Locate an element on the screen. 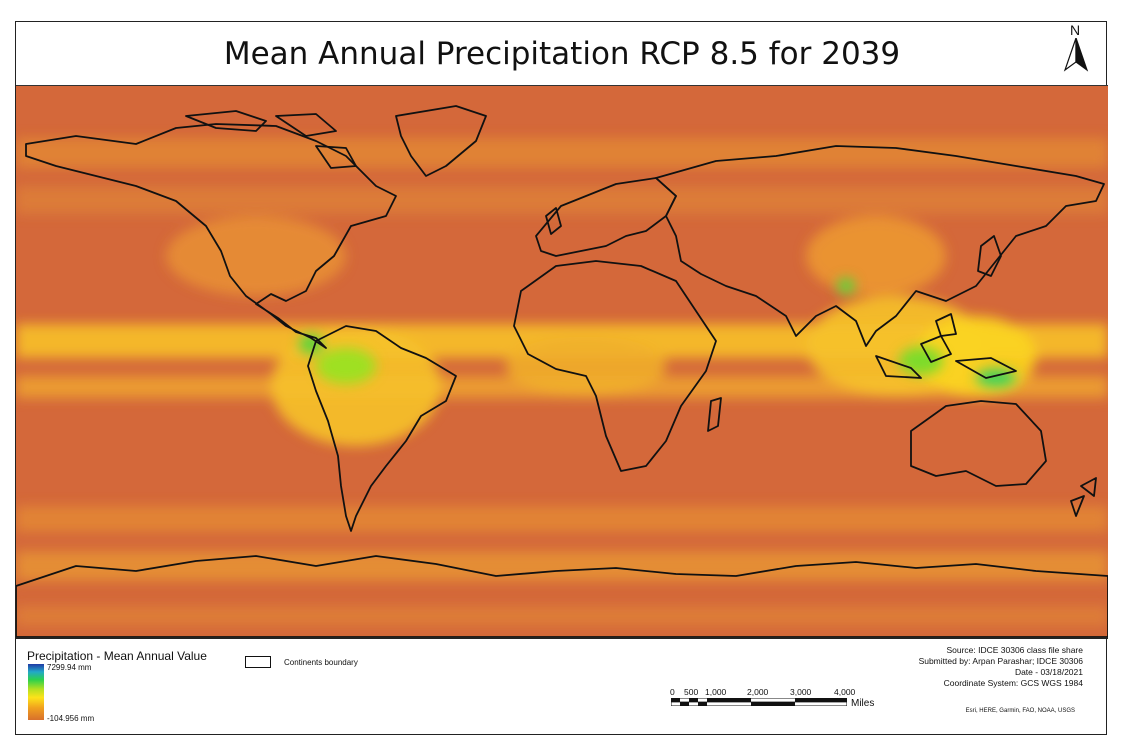 The image size is (1122, 748). north-arrow: N is located at coordinates (1076, 53).